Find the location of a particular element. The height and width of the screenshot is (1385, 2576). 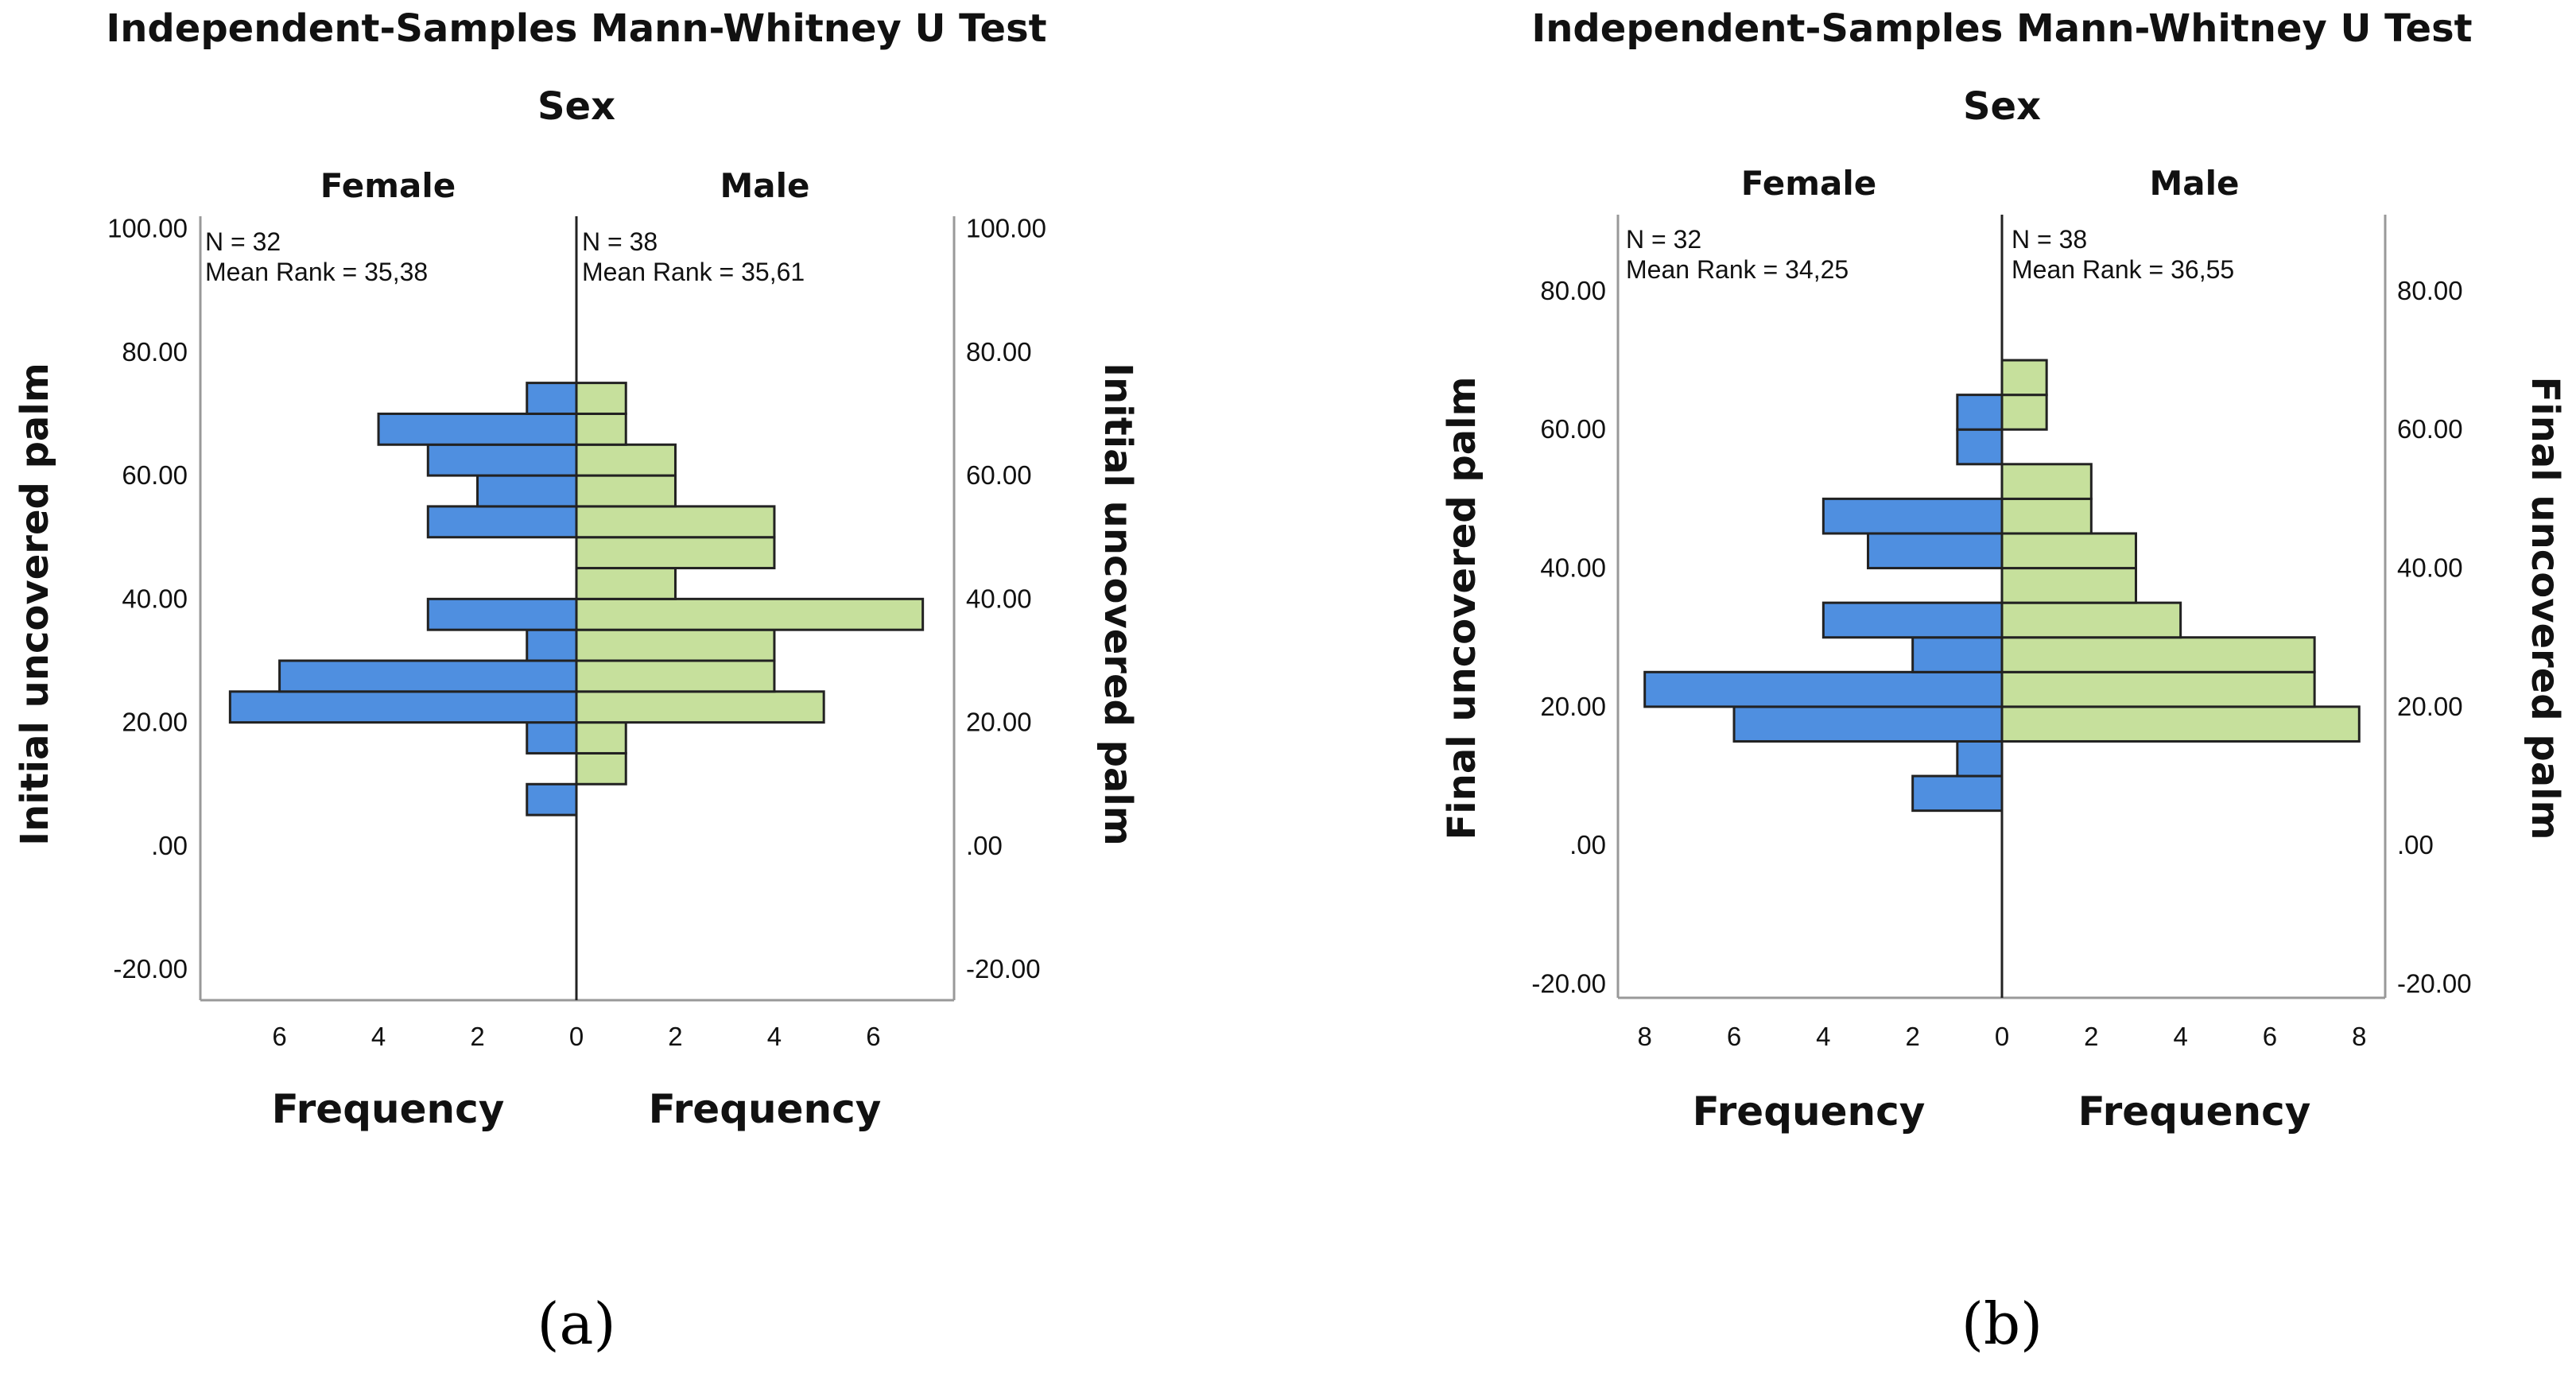

y-axis-label-right: Final uncovered palm is located at coordinates (2545, 608).